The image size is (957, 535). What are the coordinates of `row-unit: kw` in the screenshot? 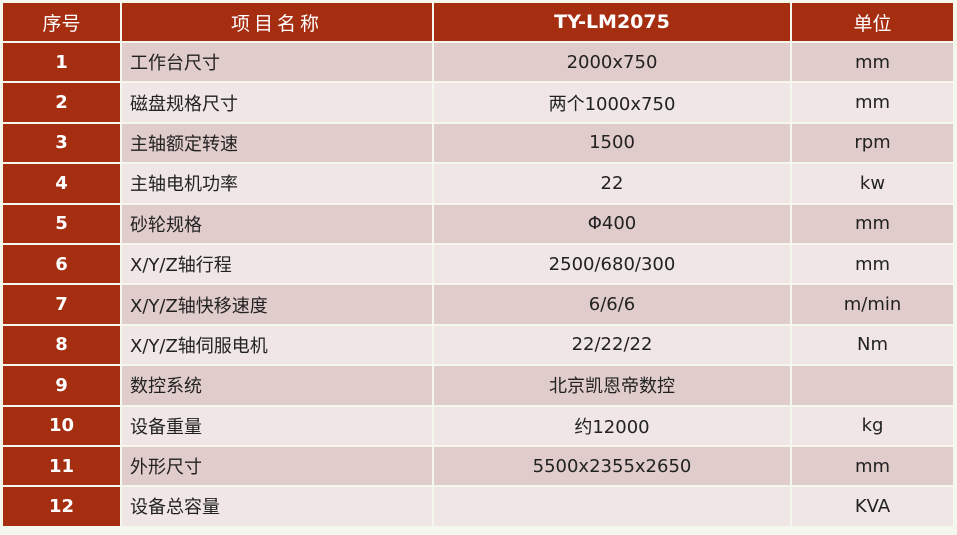 It's located at (872, 183).